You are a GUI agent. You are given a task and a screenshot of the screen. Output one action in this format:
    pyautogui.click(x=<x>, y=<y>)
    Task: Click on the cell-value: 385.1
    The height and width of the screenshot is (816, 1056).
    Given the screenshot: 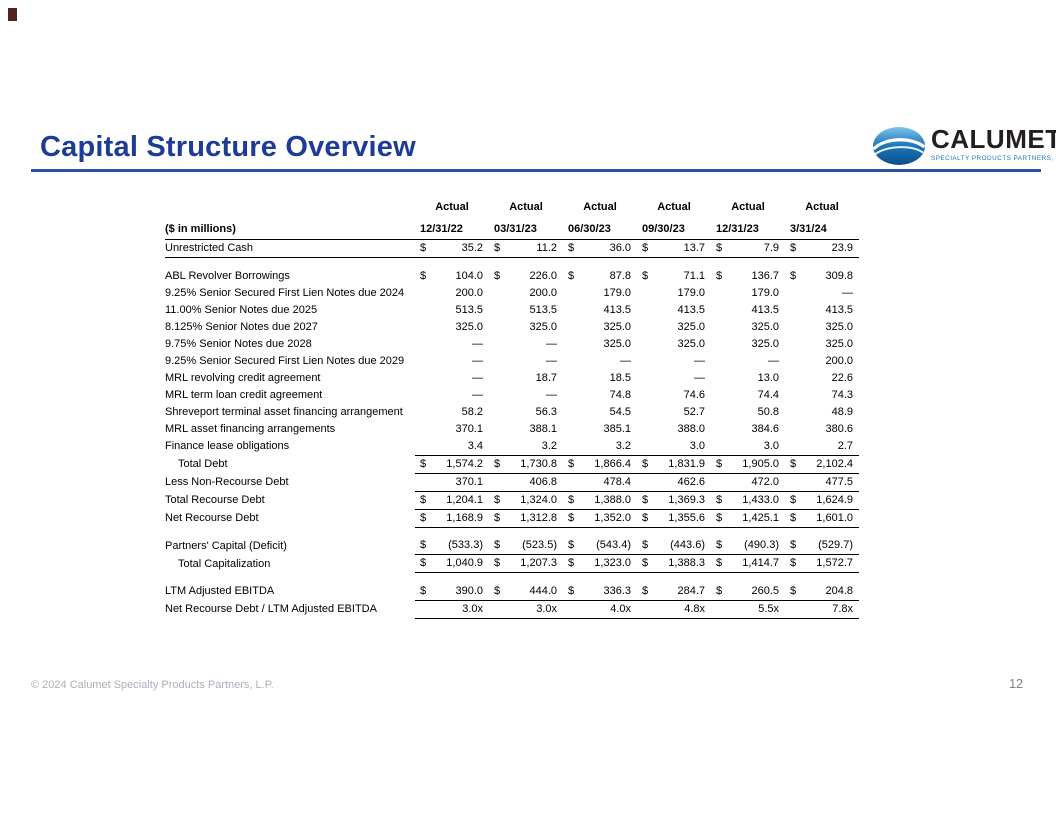 What is the action you would take?
    pyautogui.click(x=617, y=428)
    